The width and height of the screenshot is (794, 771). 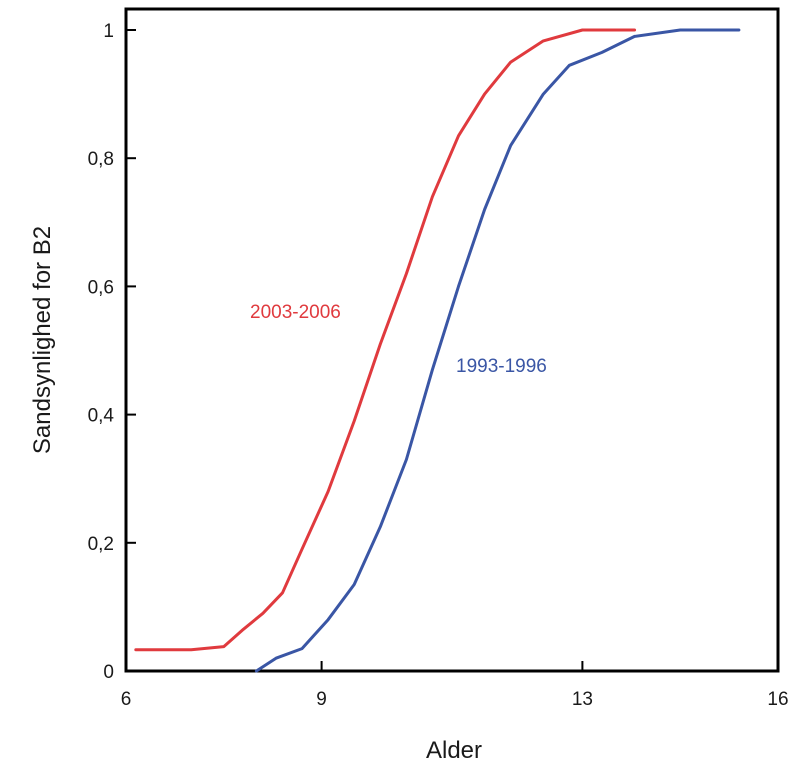 What do you see at coordinates (321, 699) in the screenshot?
I see `x-tick-label: 9` at bounding box center [321, 699].